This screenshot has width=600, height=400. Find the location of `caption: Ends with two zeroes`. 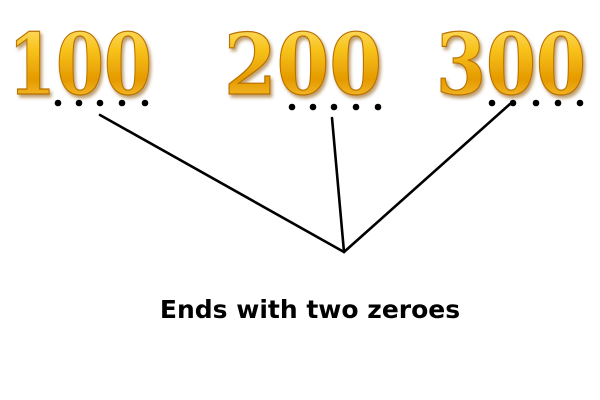

caption: Ends with two zeroes is located at coordinates (310, 309).